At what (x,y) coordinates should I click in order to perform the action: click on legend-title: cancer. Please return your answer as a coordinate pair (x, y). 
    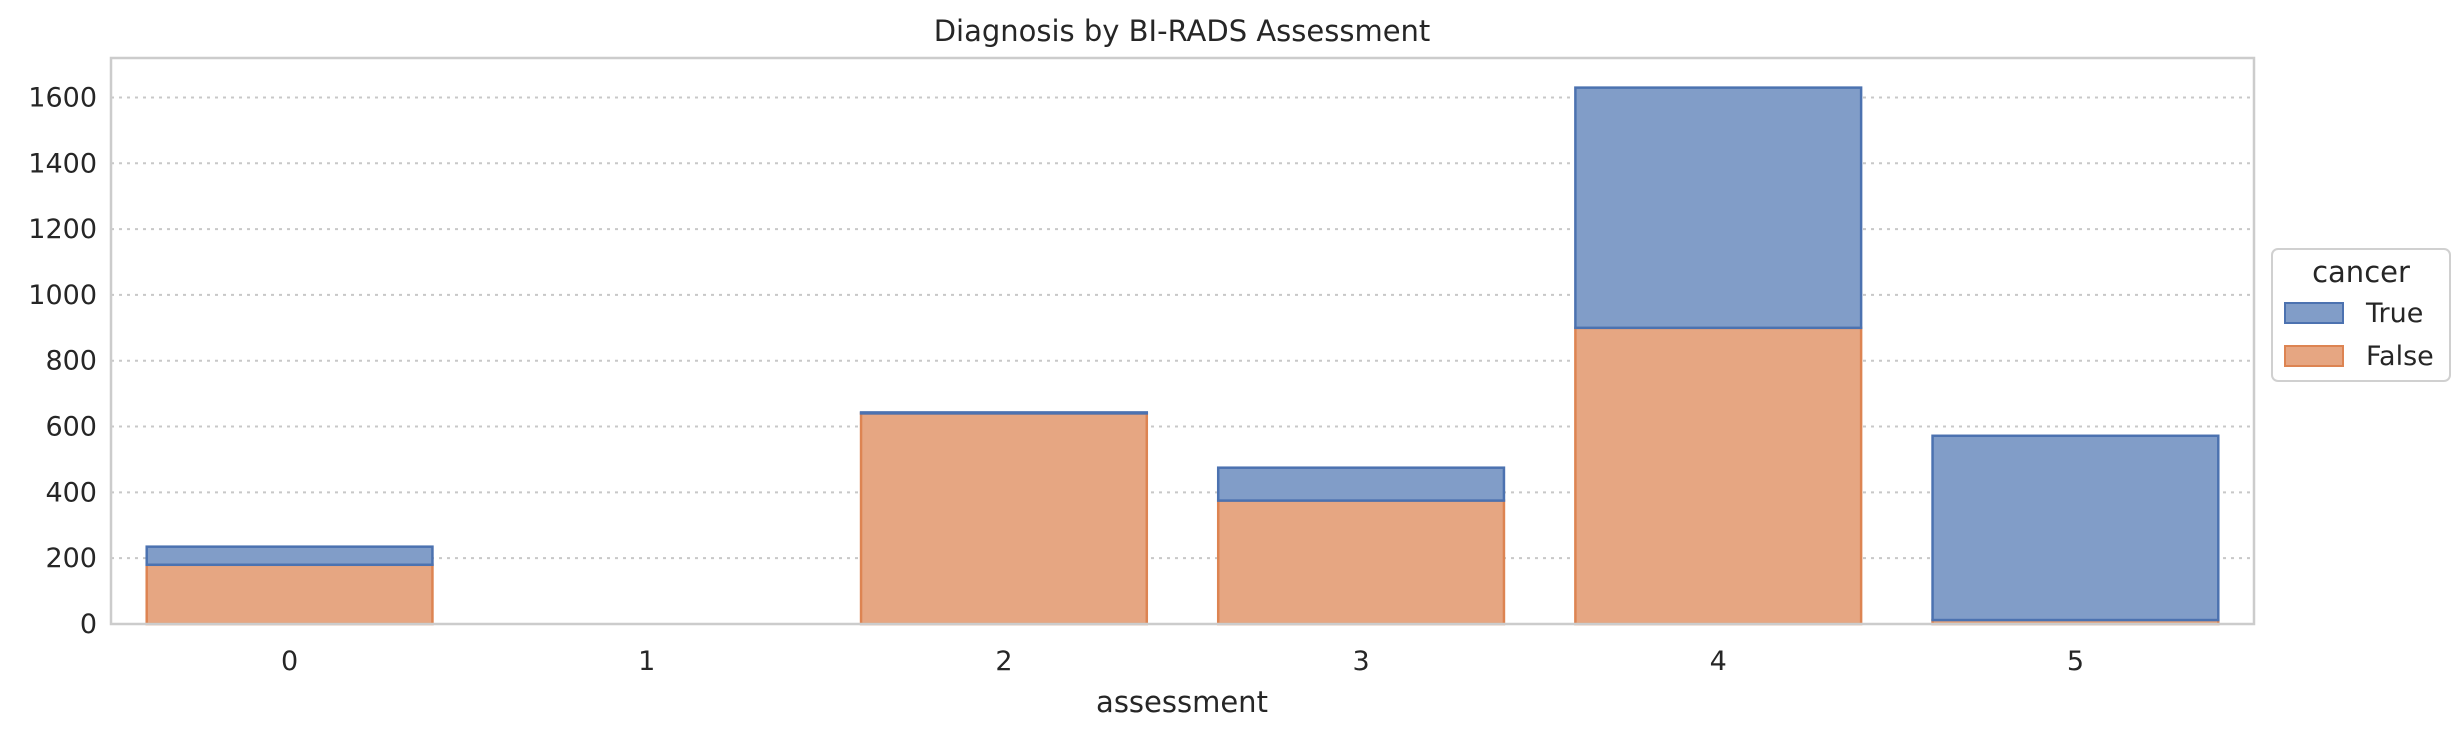
    Looking at the image, I should click on (2361, 272).